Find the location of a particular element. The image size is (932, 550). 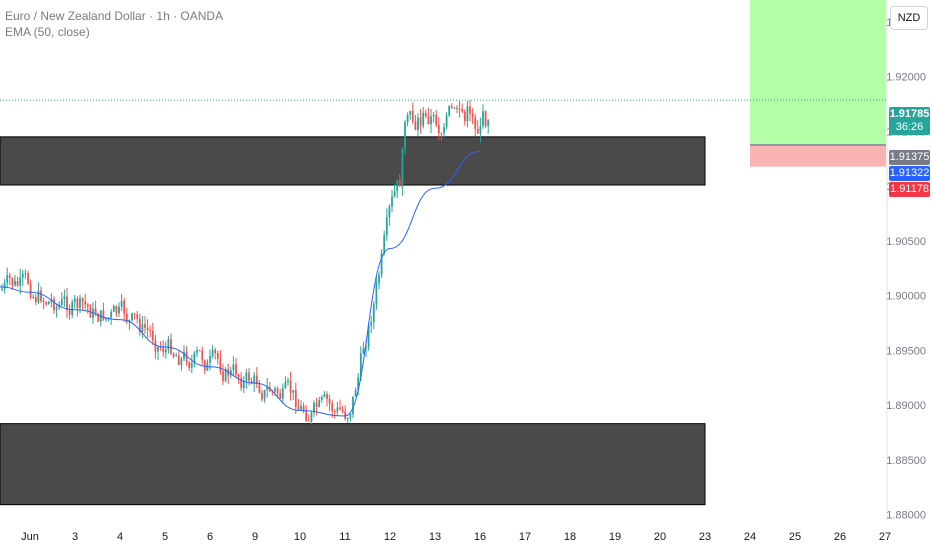

x-tick-label: 12 is located at coordinates (390, 537).